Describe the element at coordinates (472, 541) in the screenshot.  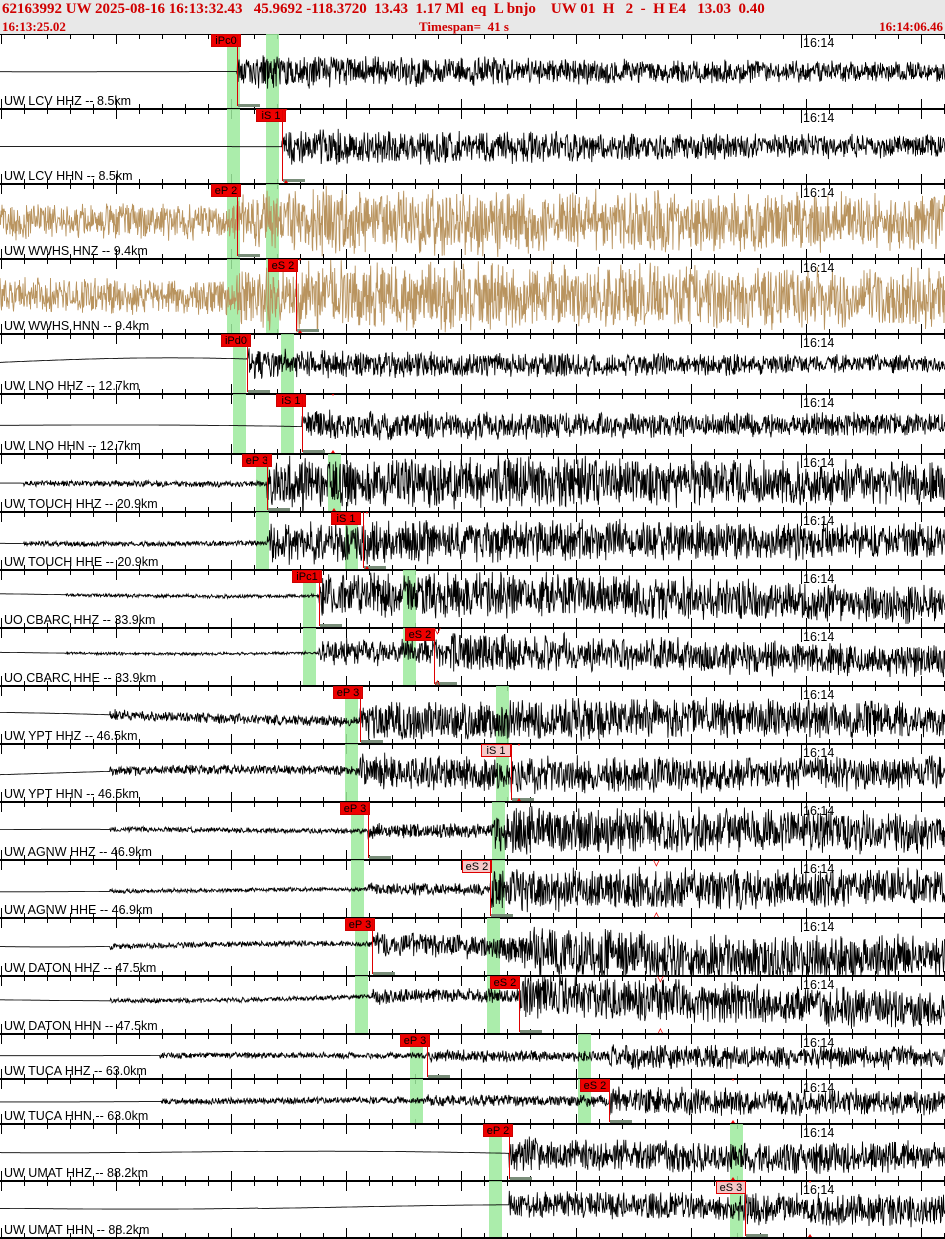
I see `trace-row: iS 1 16:14 UW TOUCH HHE -- 20.9km` at that location.